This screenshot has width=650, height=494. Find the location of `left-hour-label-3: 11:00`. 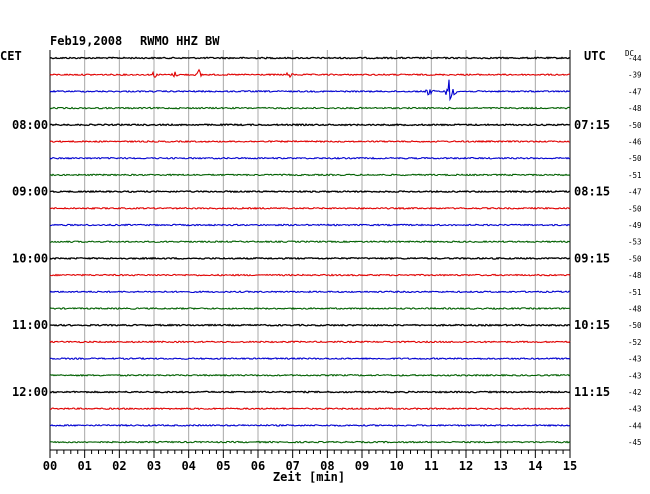

left-hour-label-3: 11:00 is located at coordinates (30, 325).